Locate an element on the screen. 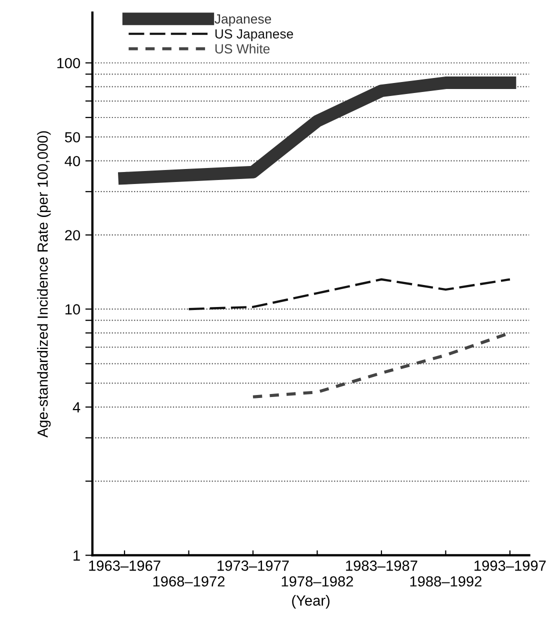 The width and height of the screenshot is (560, 631). text: US Japanese is located at coordinates (254, 35).